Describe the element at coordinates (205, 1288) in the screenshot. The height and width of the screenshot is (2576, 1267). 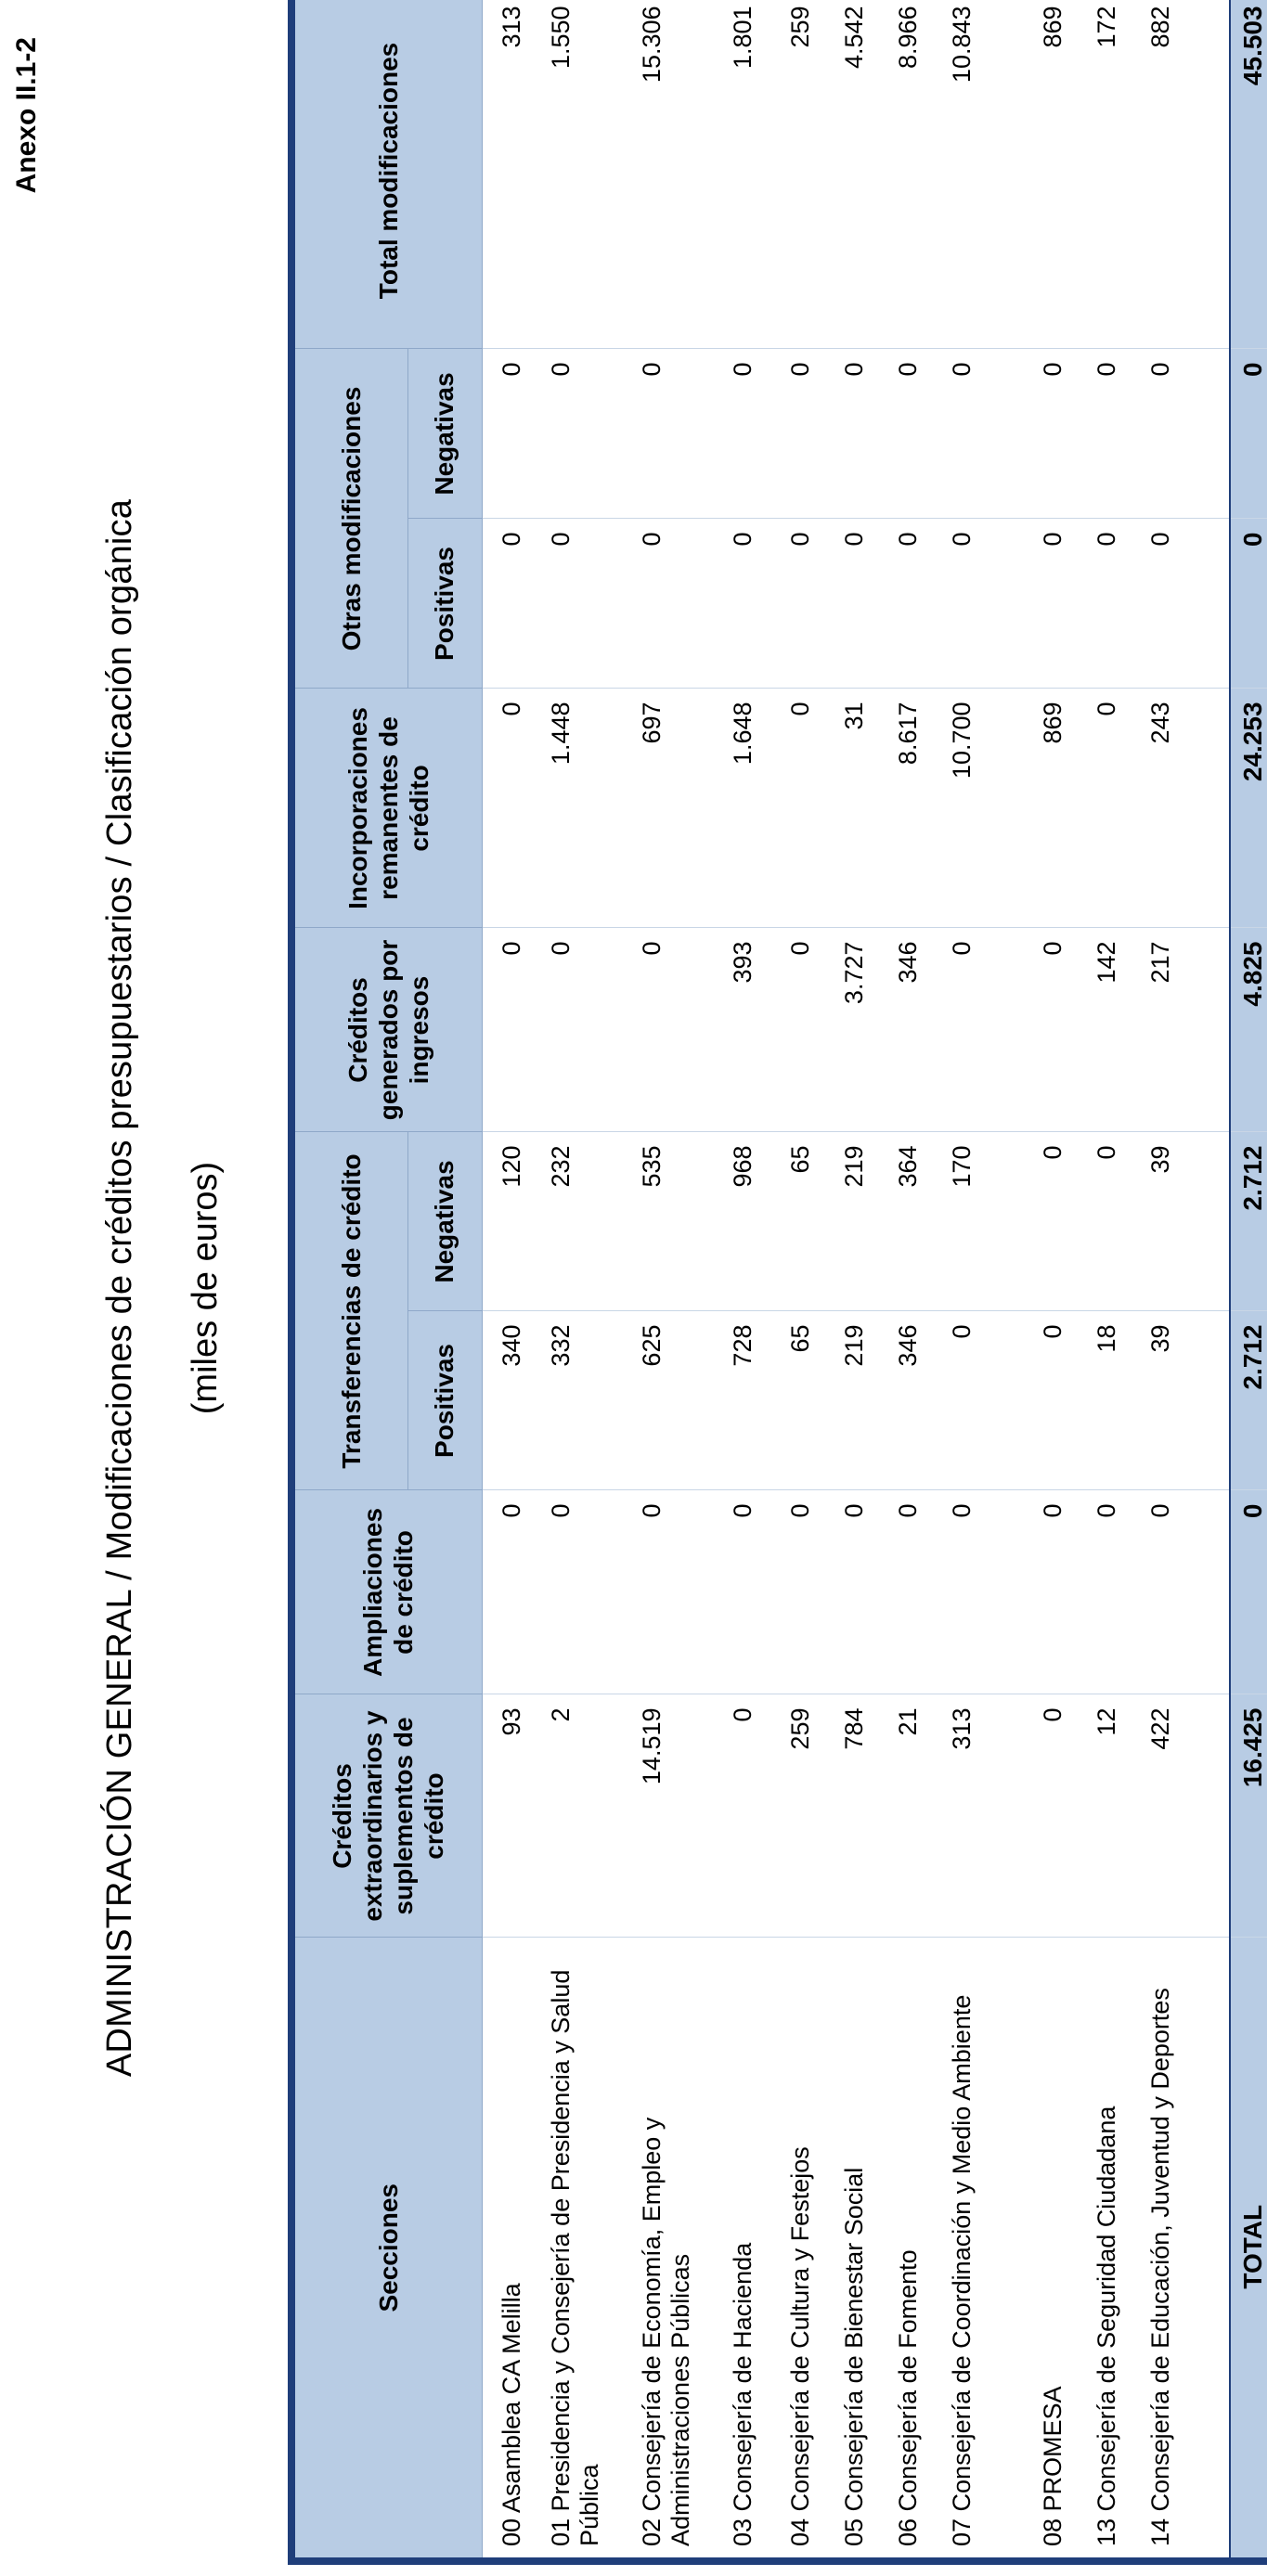
I see `units-subtitle: (miles de euros)` at that location.